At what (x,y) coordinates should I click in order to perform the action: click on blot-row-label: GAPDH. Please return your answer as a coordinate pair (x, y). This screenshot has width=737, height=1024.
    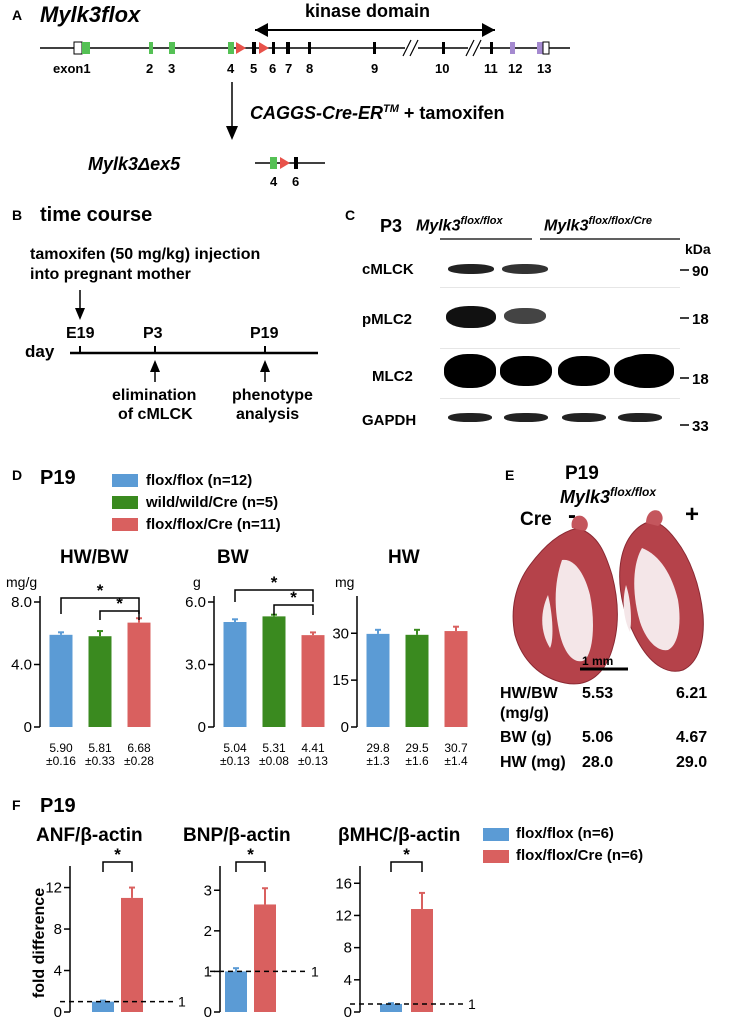
    Looking at the image, I should click on (389, 420).